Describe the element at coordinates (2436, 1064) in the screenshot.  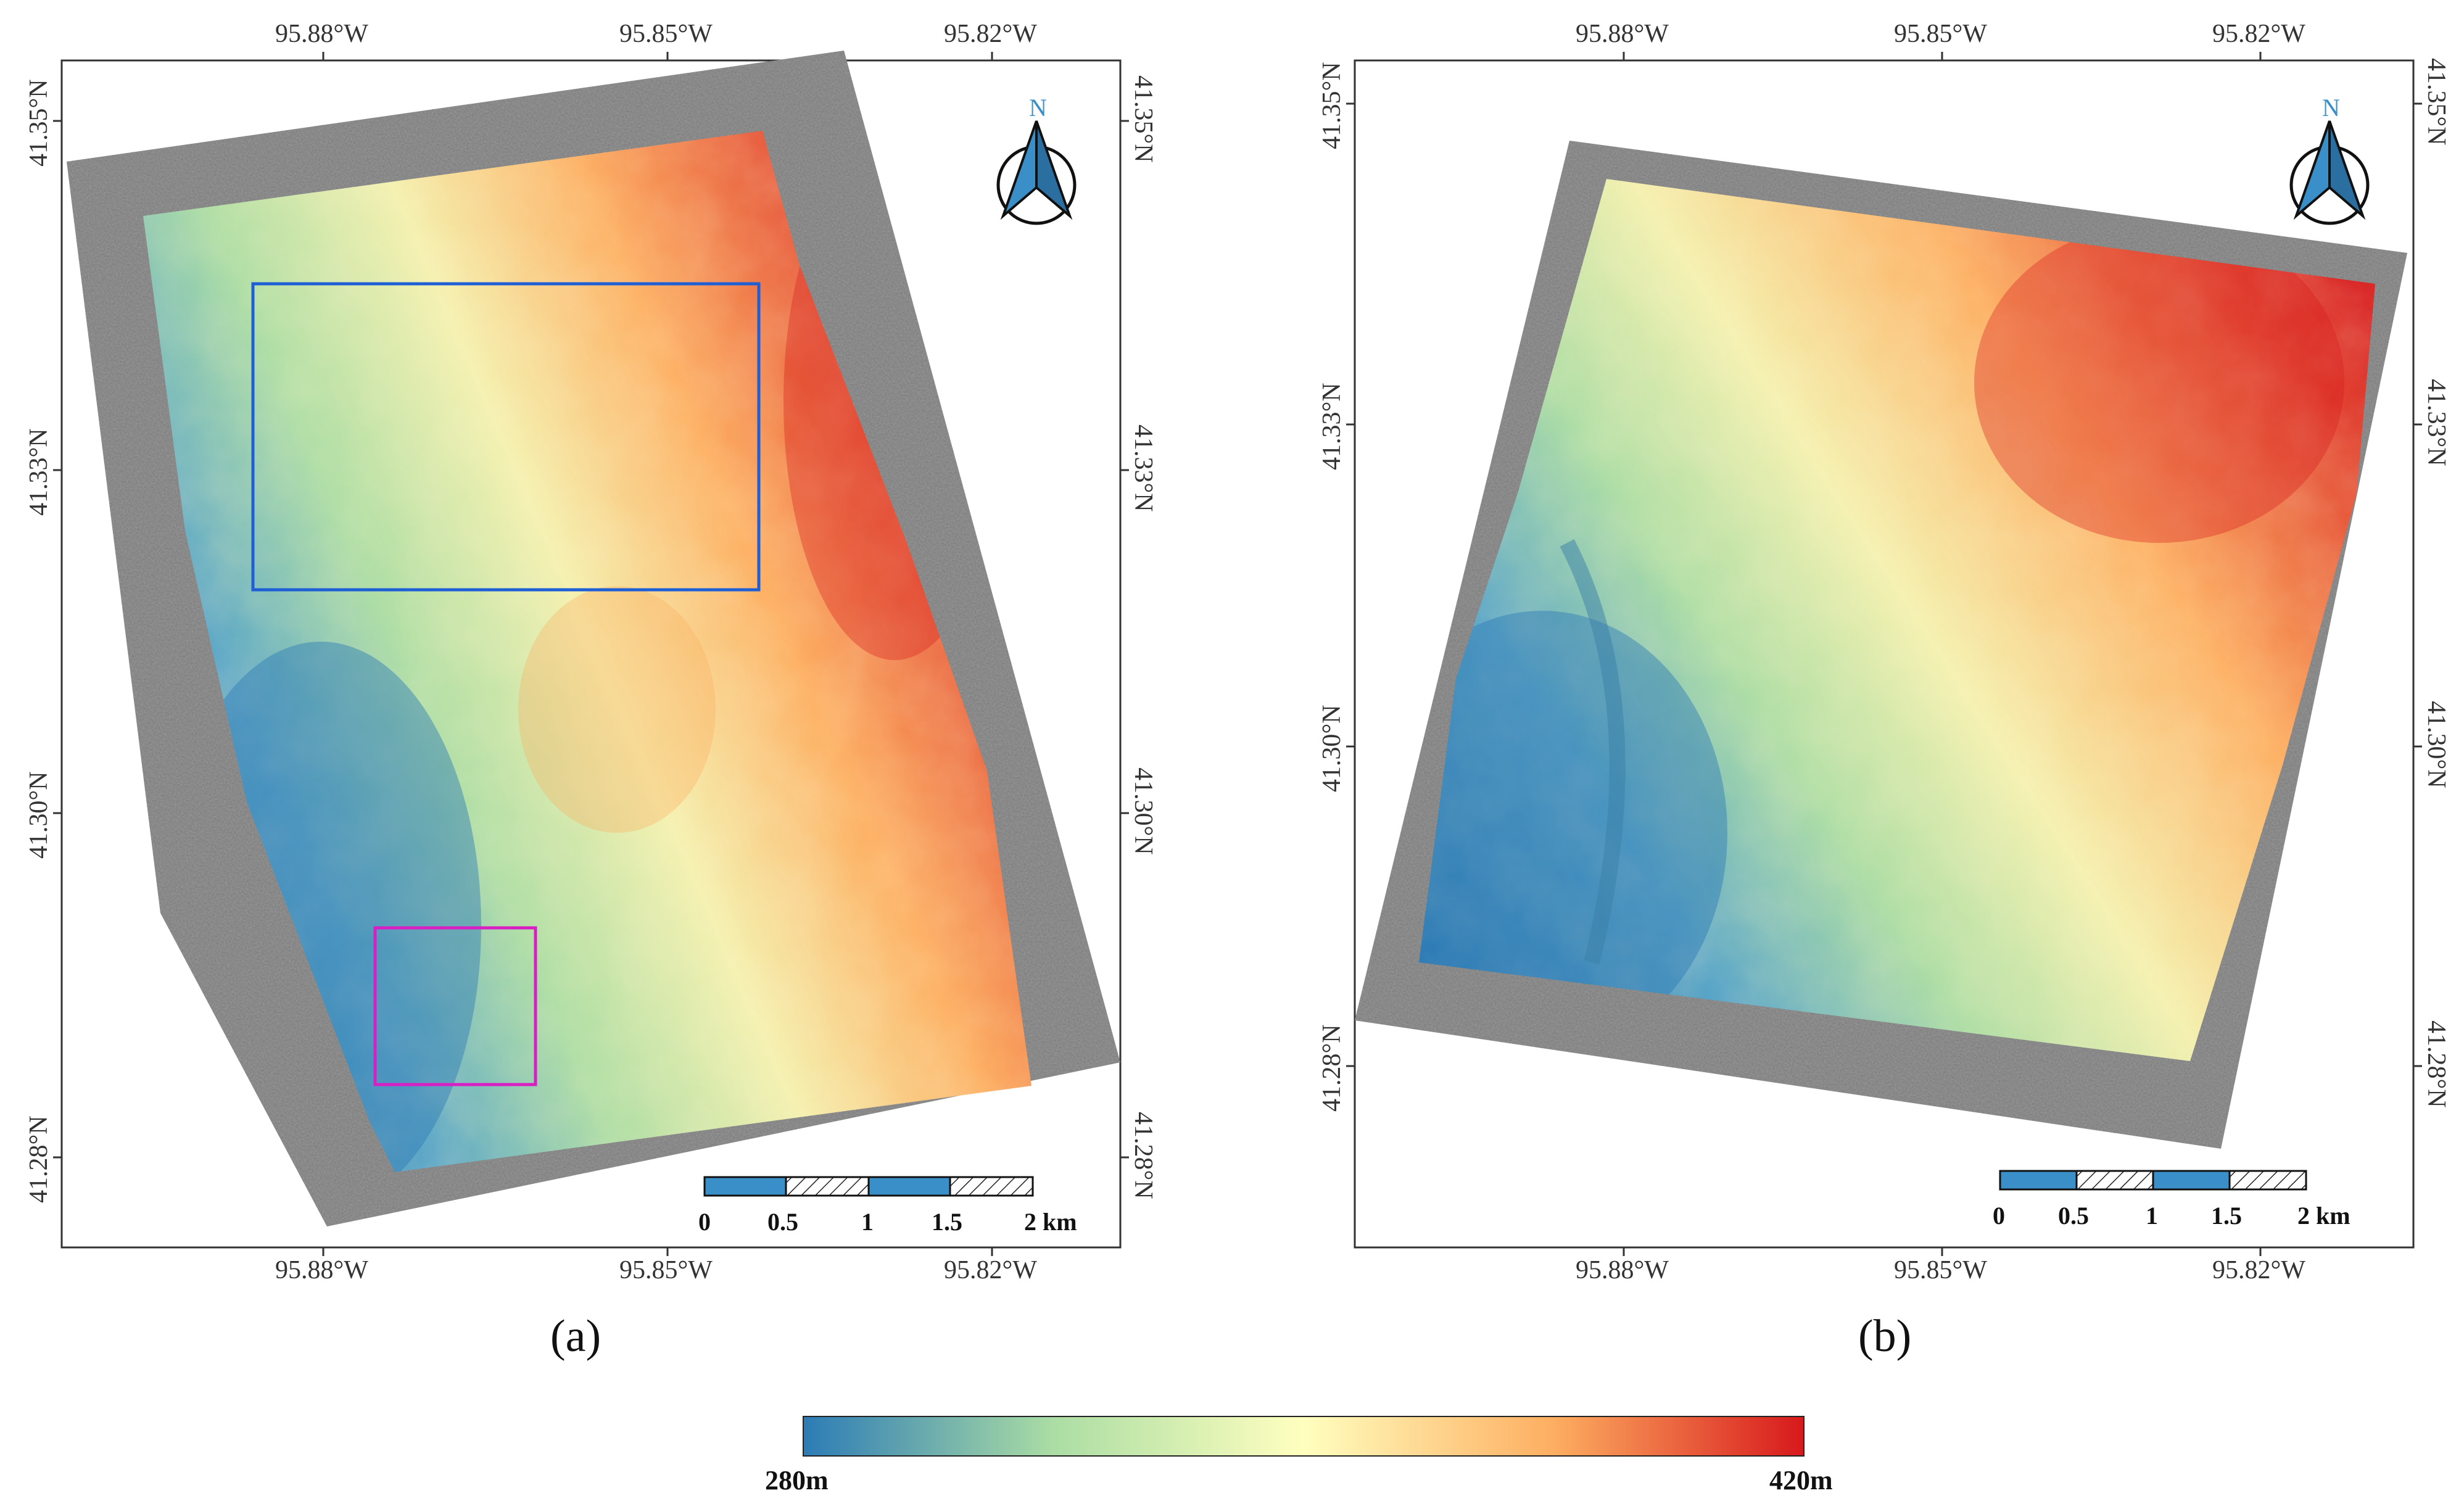
I see `panel-b-lat-right-4: 41.28°N` at that location.